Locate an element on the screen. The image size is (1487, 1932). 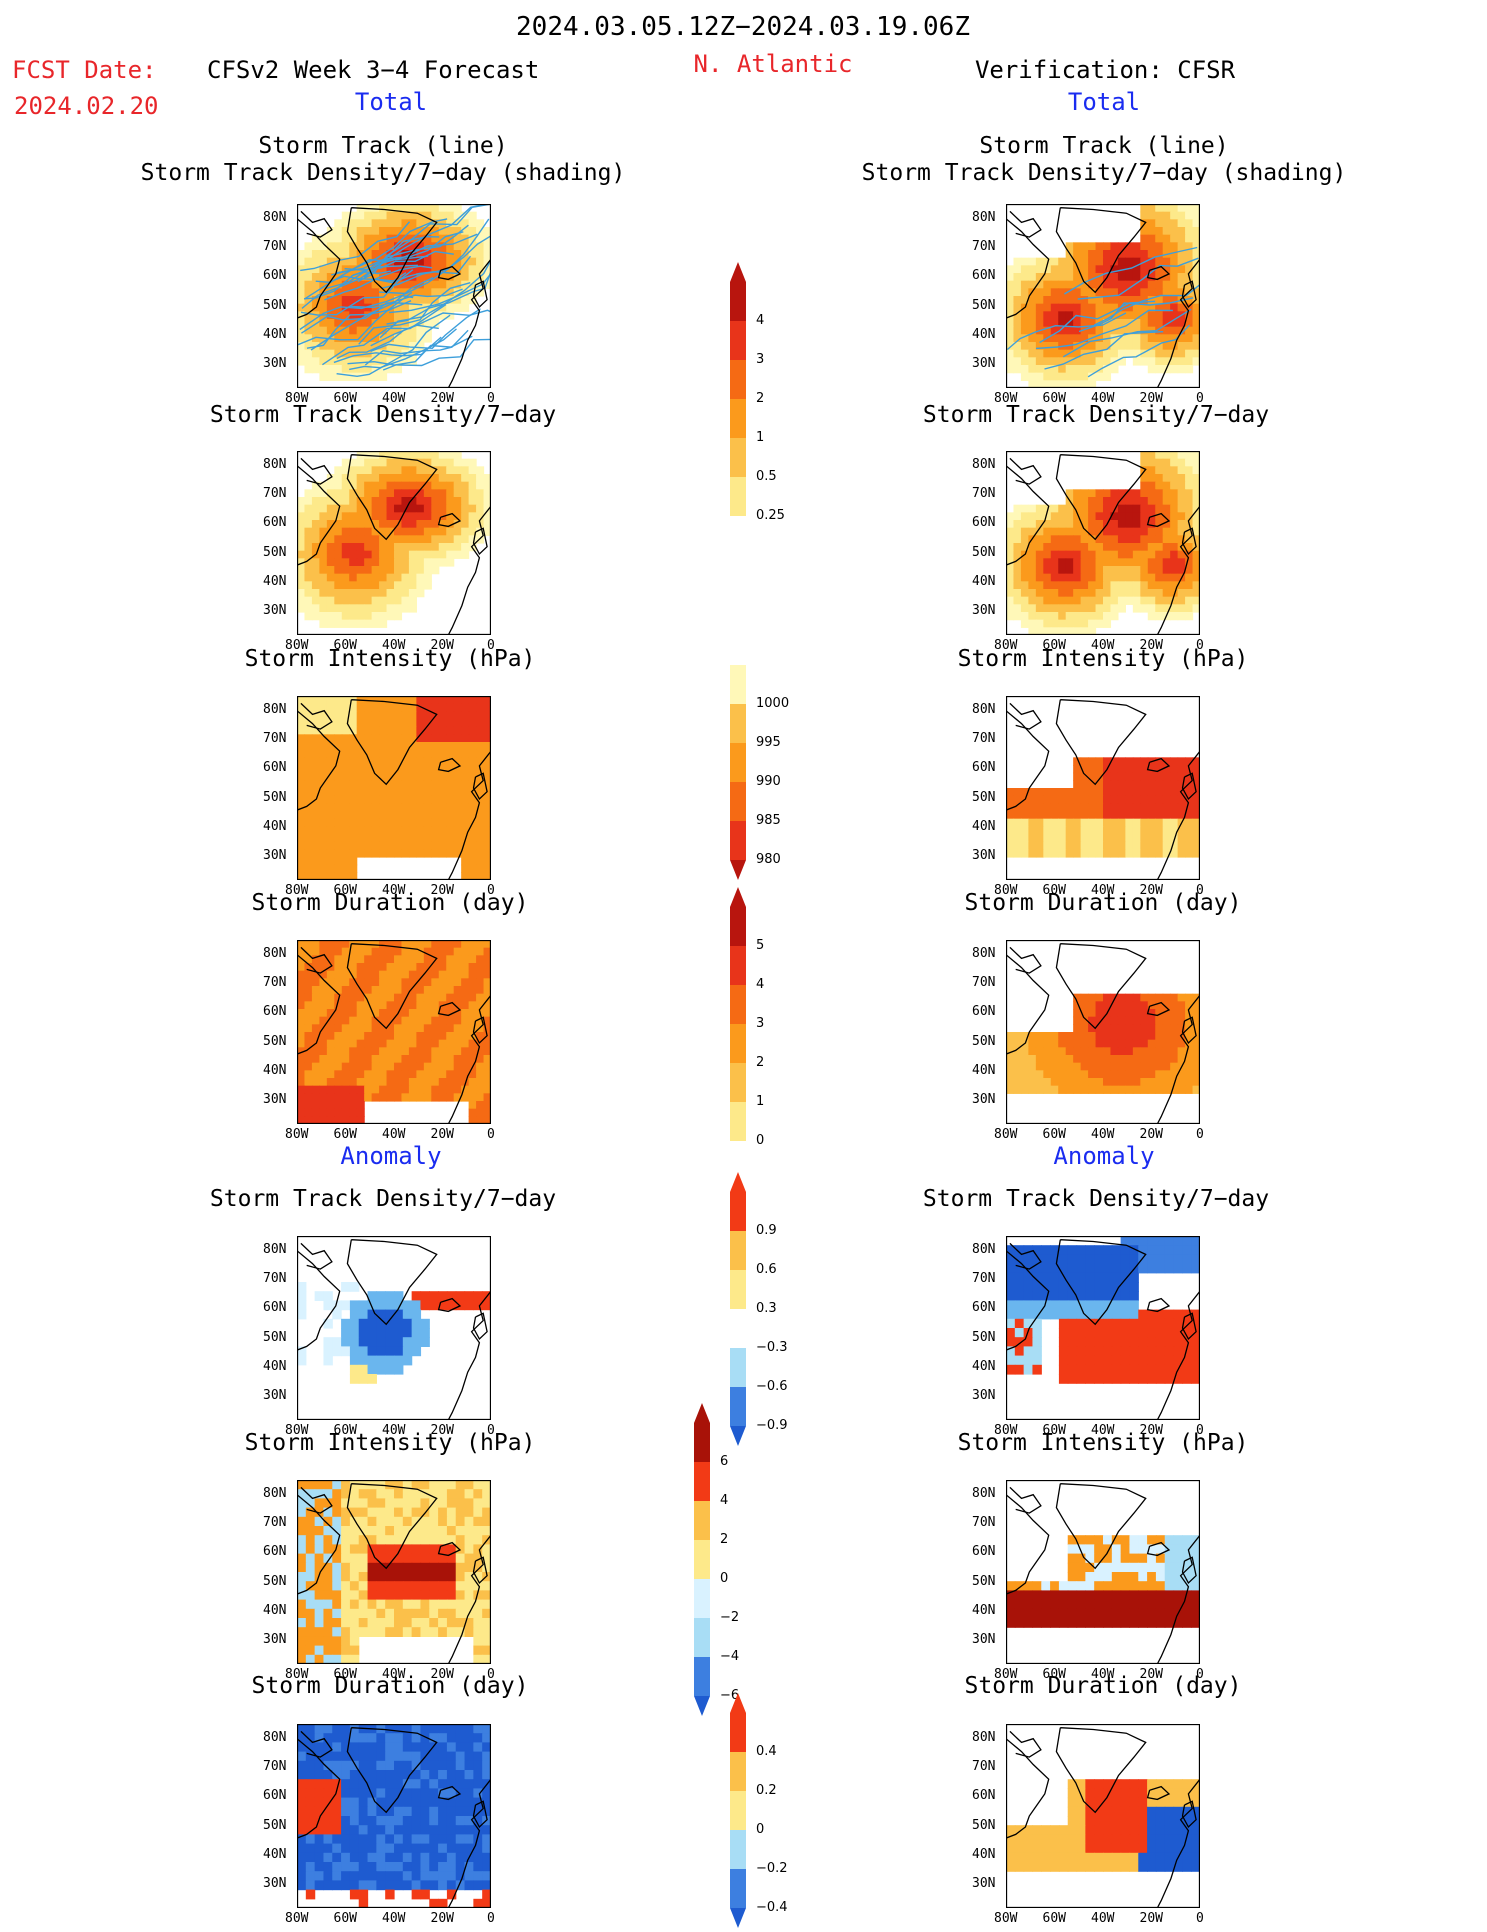
x-tick-label: 80W is located at coordinates (1006, 1430).